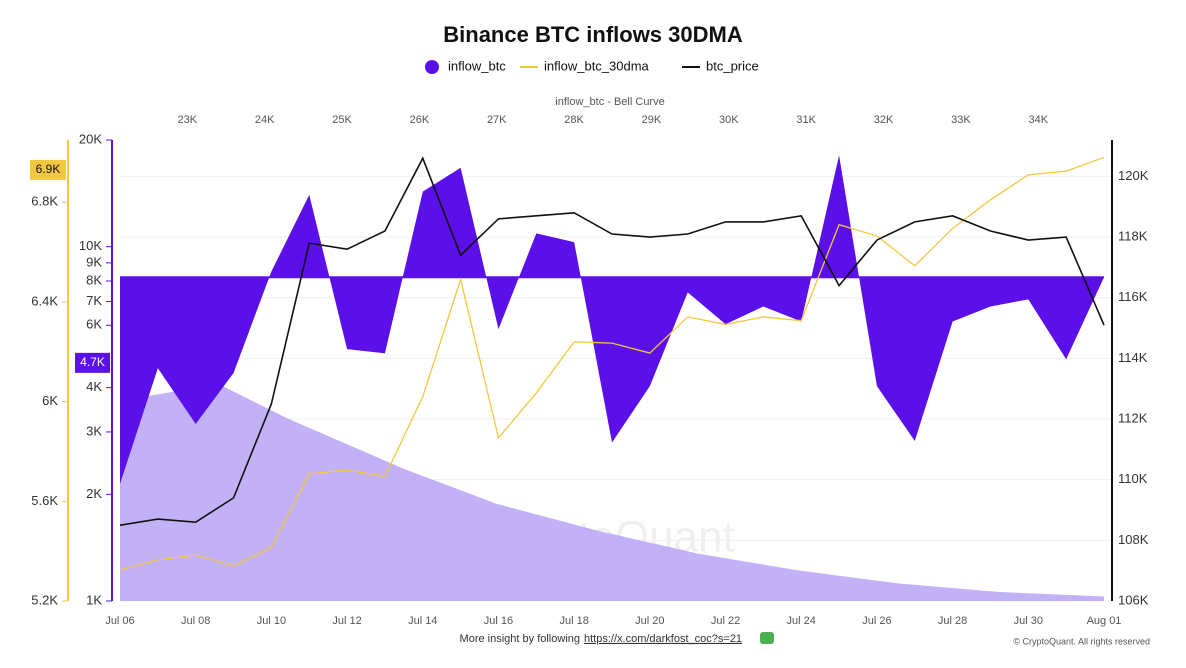  What do you see at coordinates (422, 621) in the screenshot?
I see `x-tick-label: Jul 14` at bounding box center [422, 621].